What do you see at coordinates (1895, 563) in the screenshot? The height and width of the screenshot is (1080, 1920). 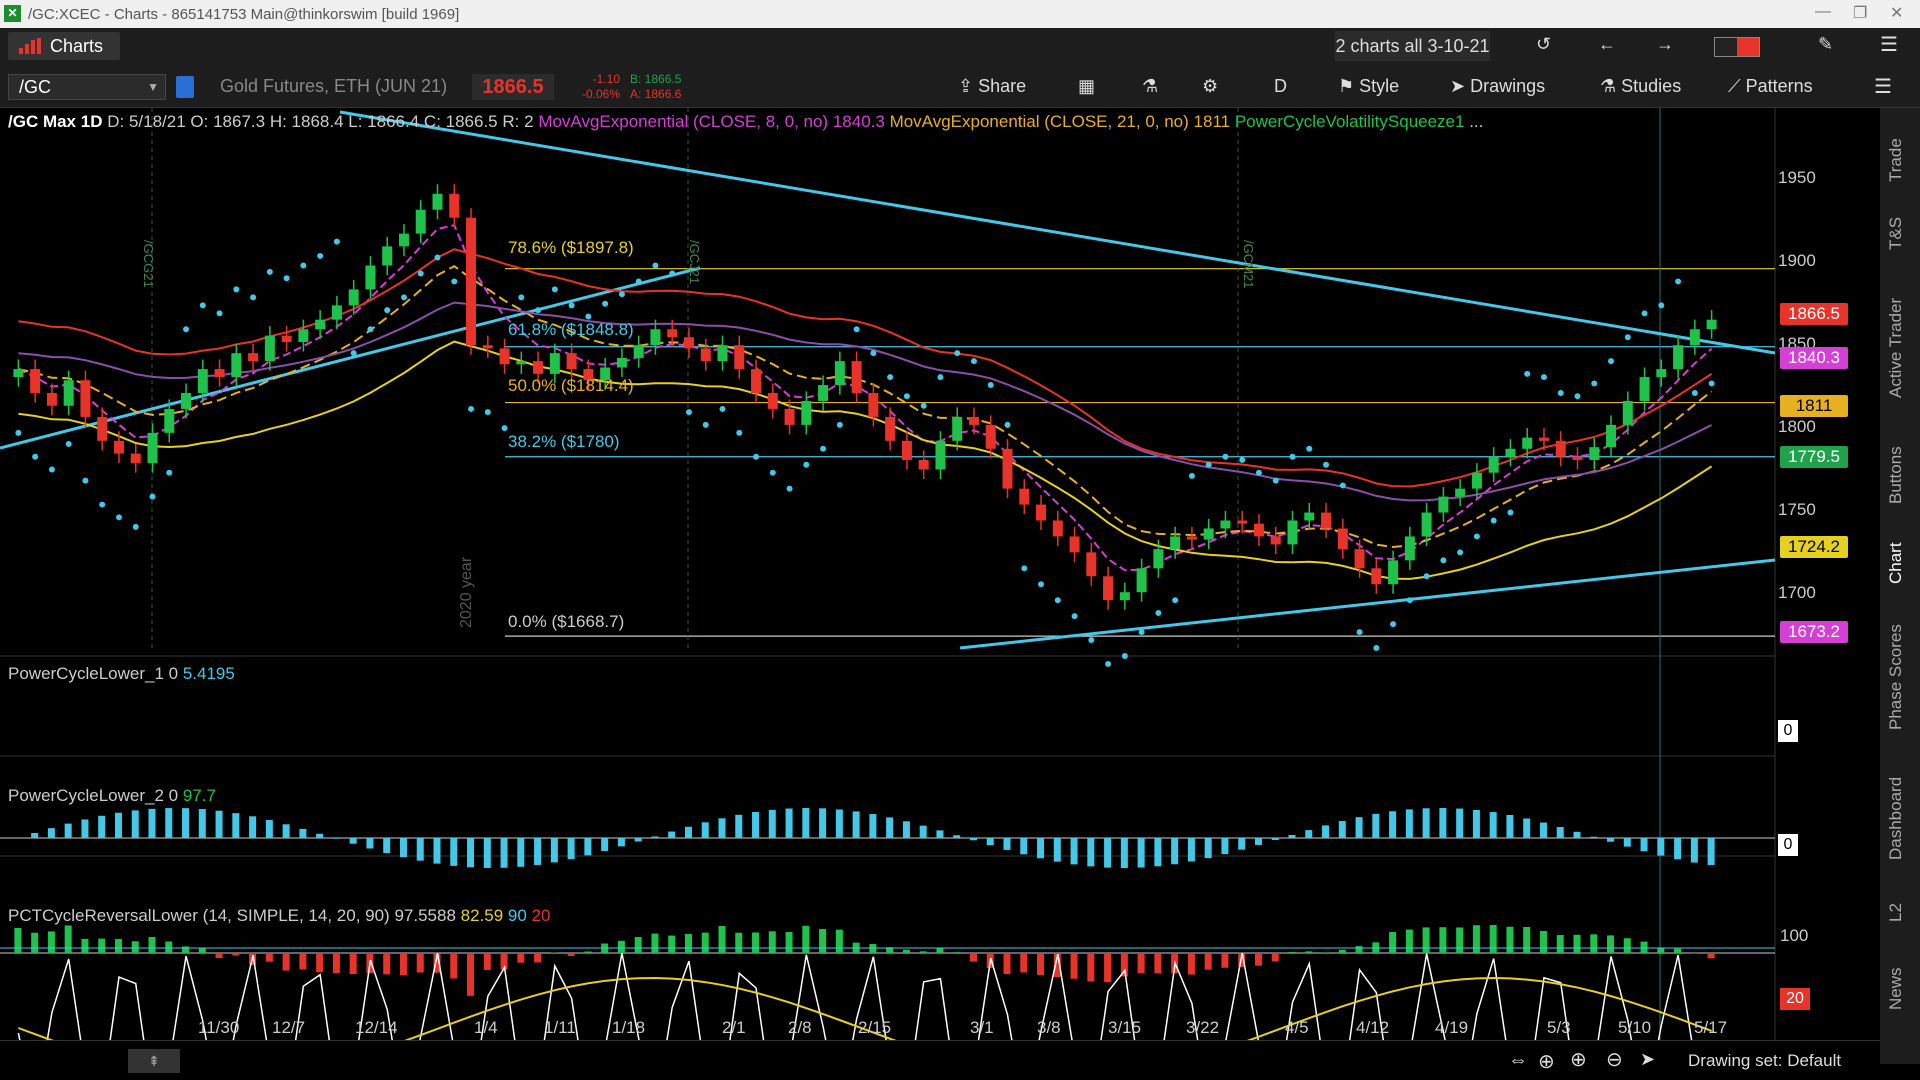 I see `sidebar-tab-chart: Chart` at bounding box center [1895, 563].